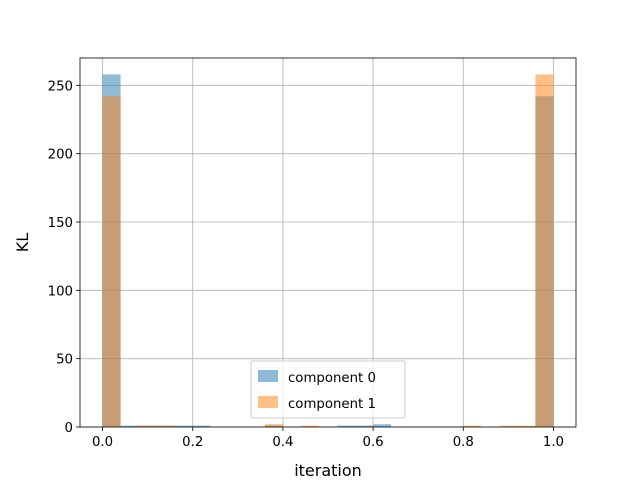  I want to click on y-tick-label: 150, so click(60, 223).